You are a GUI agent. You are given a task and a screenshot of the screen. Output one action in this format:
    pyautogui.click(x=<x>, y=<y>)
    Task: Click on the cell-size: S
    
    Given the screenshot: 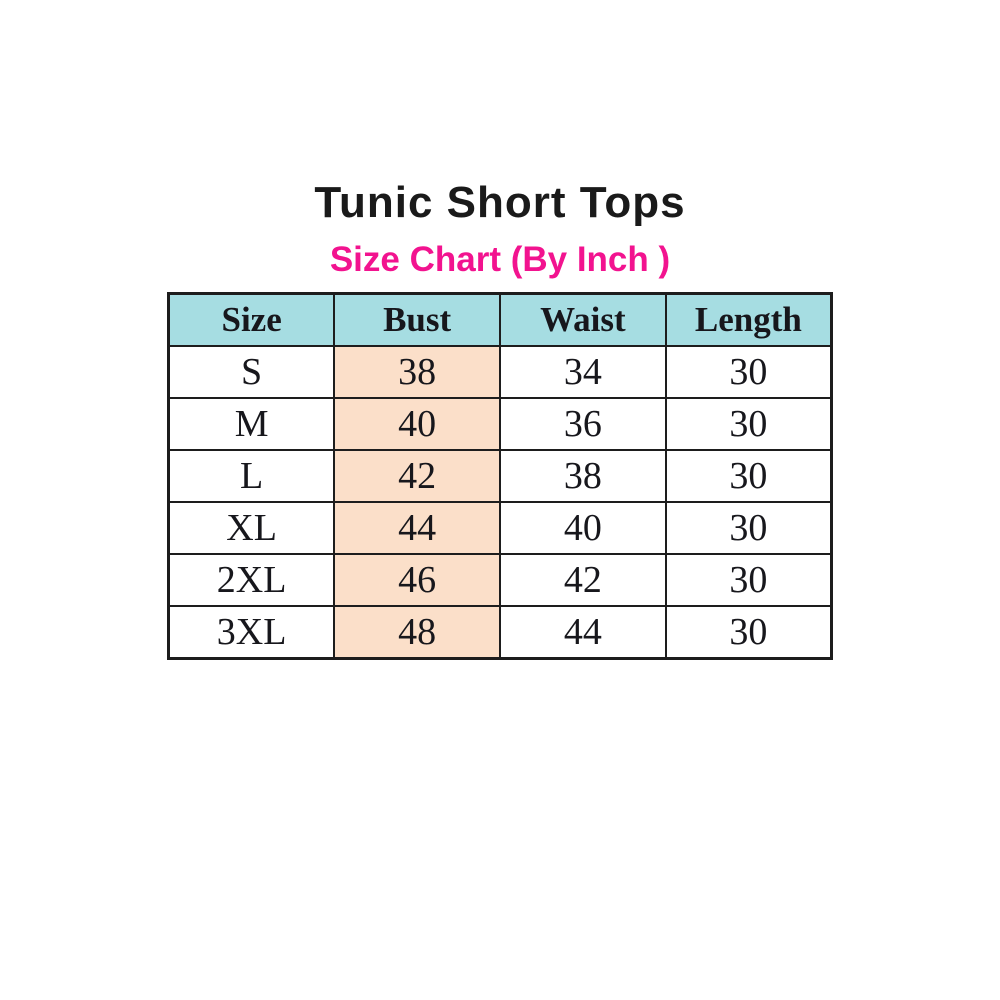 What is the action you would take?
    pyautogui.click(x=251, y=372)
    